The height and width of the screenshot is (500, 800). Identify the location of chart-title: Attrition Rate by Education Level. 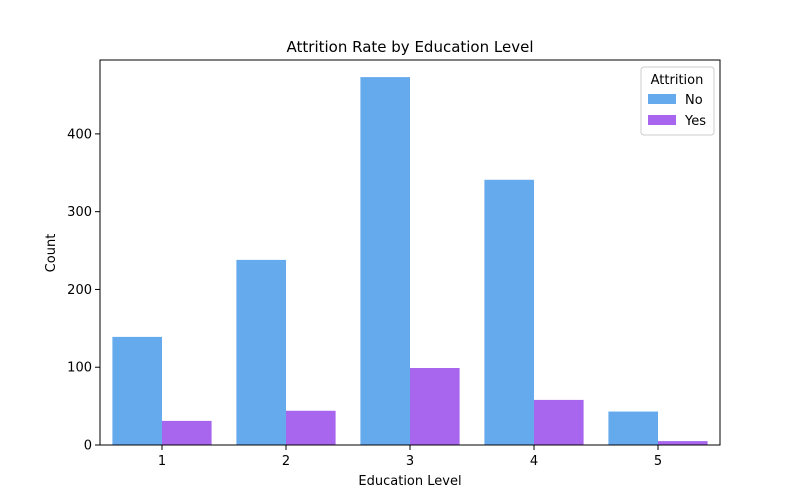
(410, 47).